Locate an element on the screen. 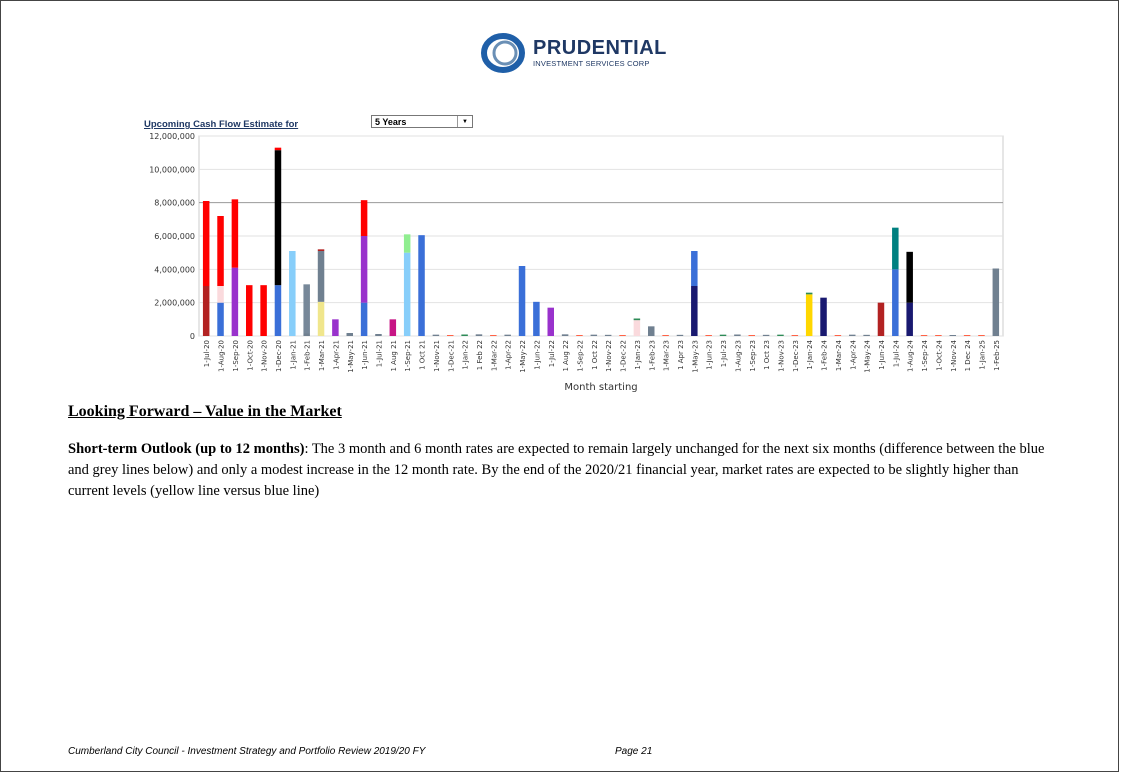  y-tick-label: 8,000,000 is located at coordinates (174, 203).